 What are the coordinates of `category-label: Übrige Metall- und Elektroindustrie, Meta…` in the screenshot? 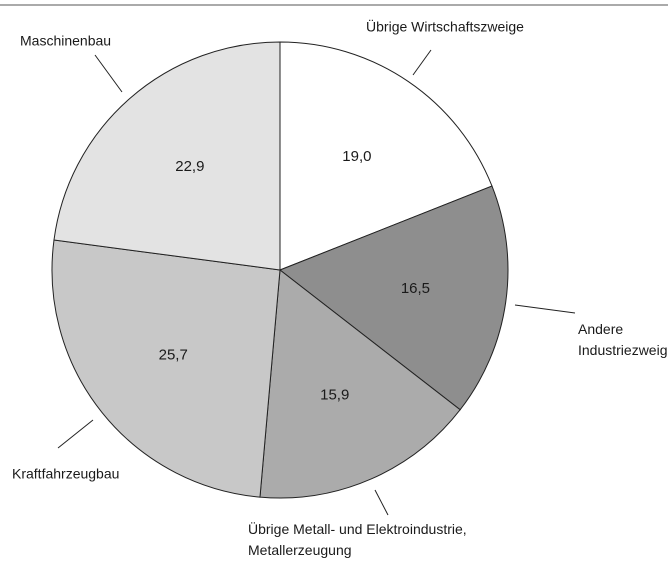 It's located at (357, 539).